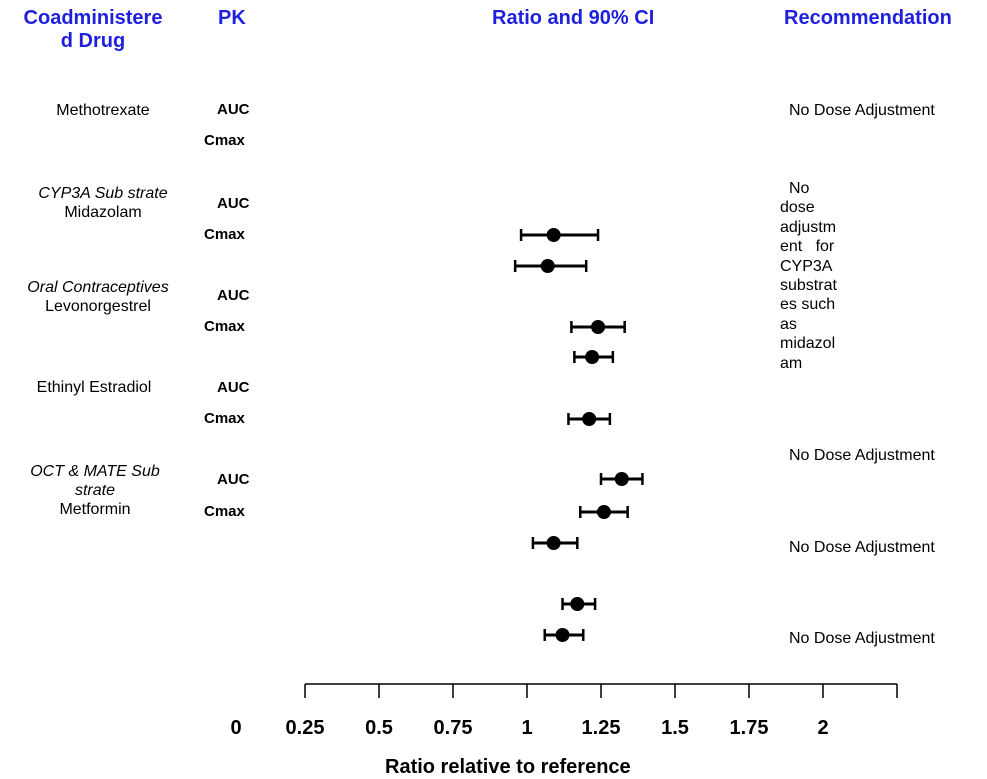 The image size is (987, 779). Describe the element at coordinates (527, 728) in the screenshot. I see `x-tick-label: 1` at that location.